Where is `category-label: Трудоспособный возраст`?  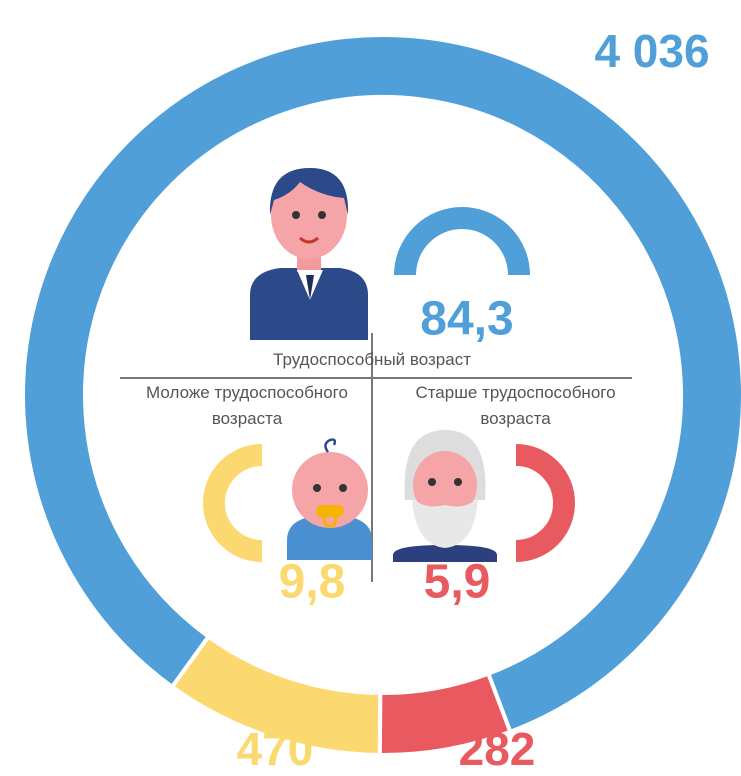 category-label: Трудоспособный возраст is located at coordinates (372, 359).